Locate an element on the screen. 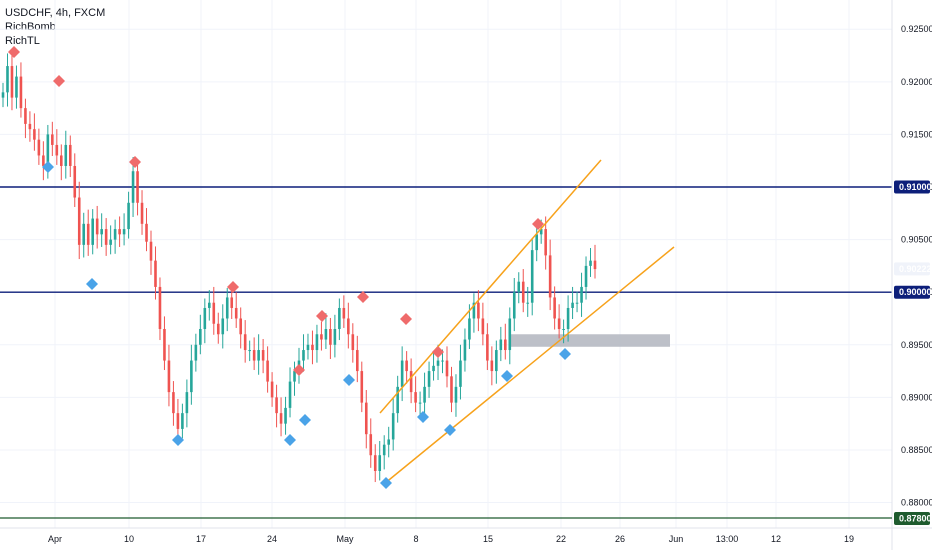  channel-lower-trendline is located at coordinates (529, 365).